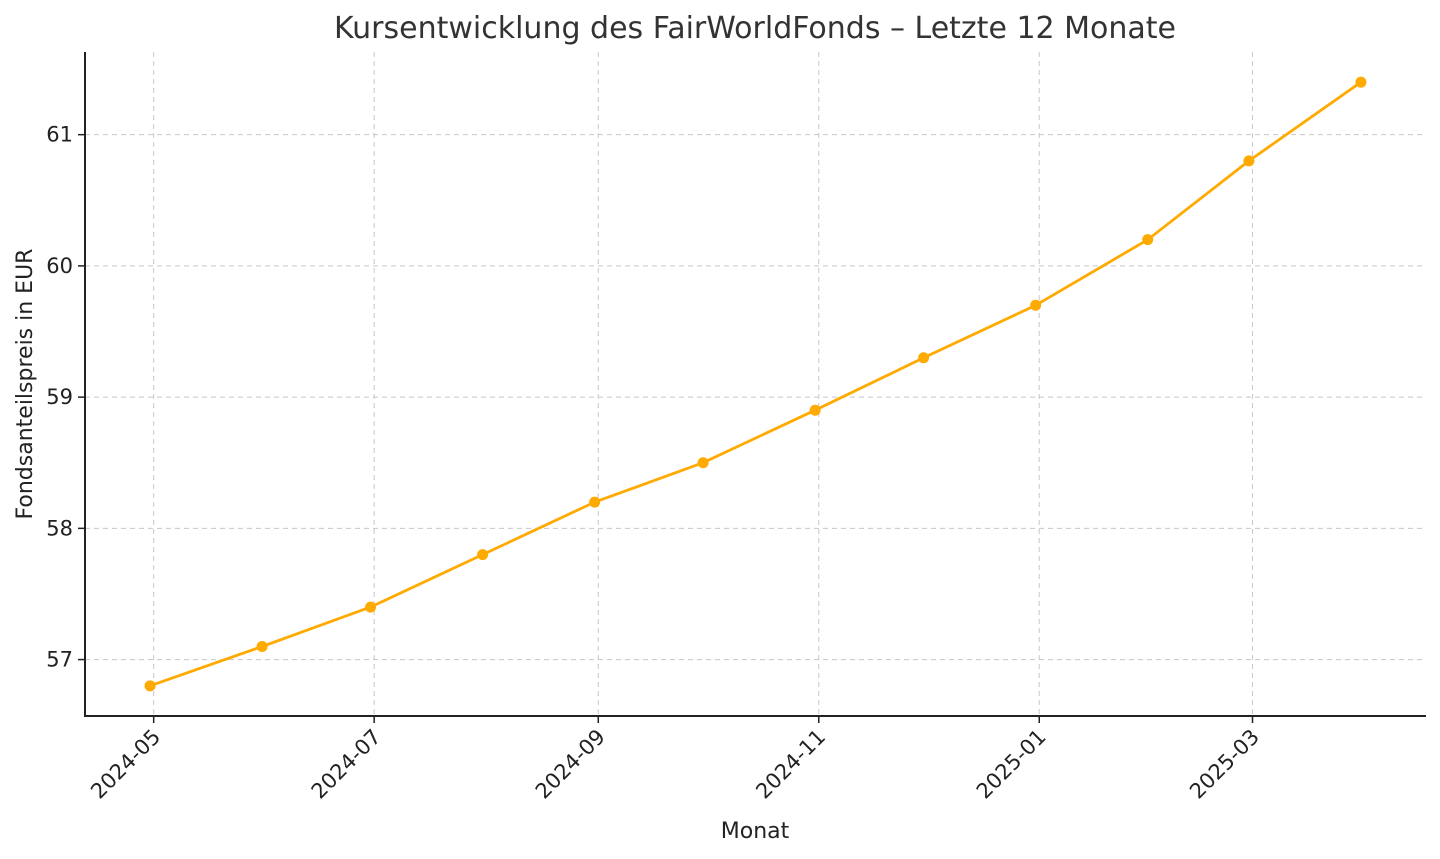 This screenshot has width=1440, height=859. I want to click on y-tick-label: 60, so click(59, 266).